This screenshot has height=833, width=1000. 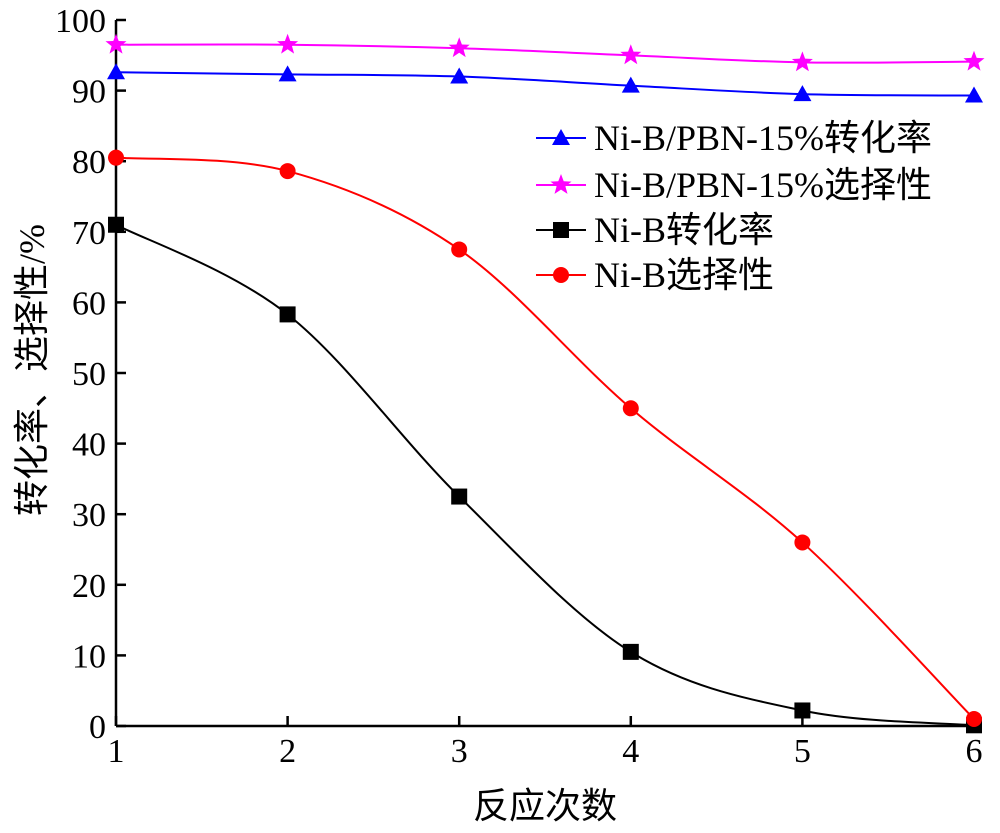 I want to click on legend-item: Ni-B转化率, so click(x=655, y=230).